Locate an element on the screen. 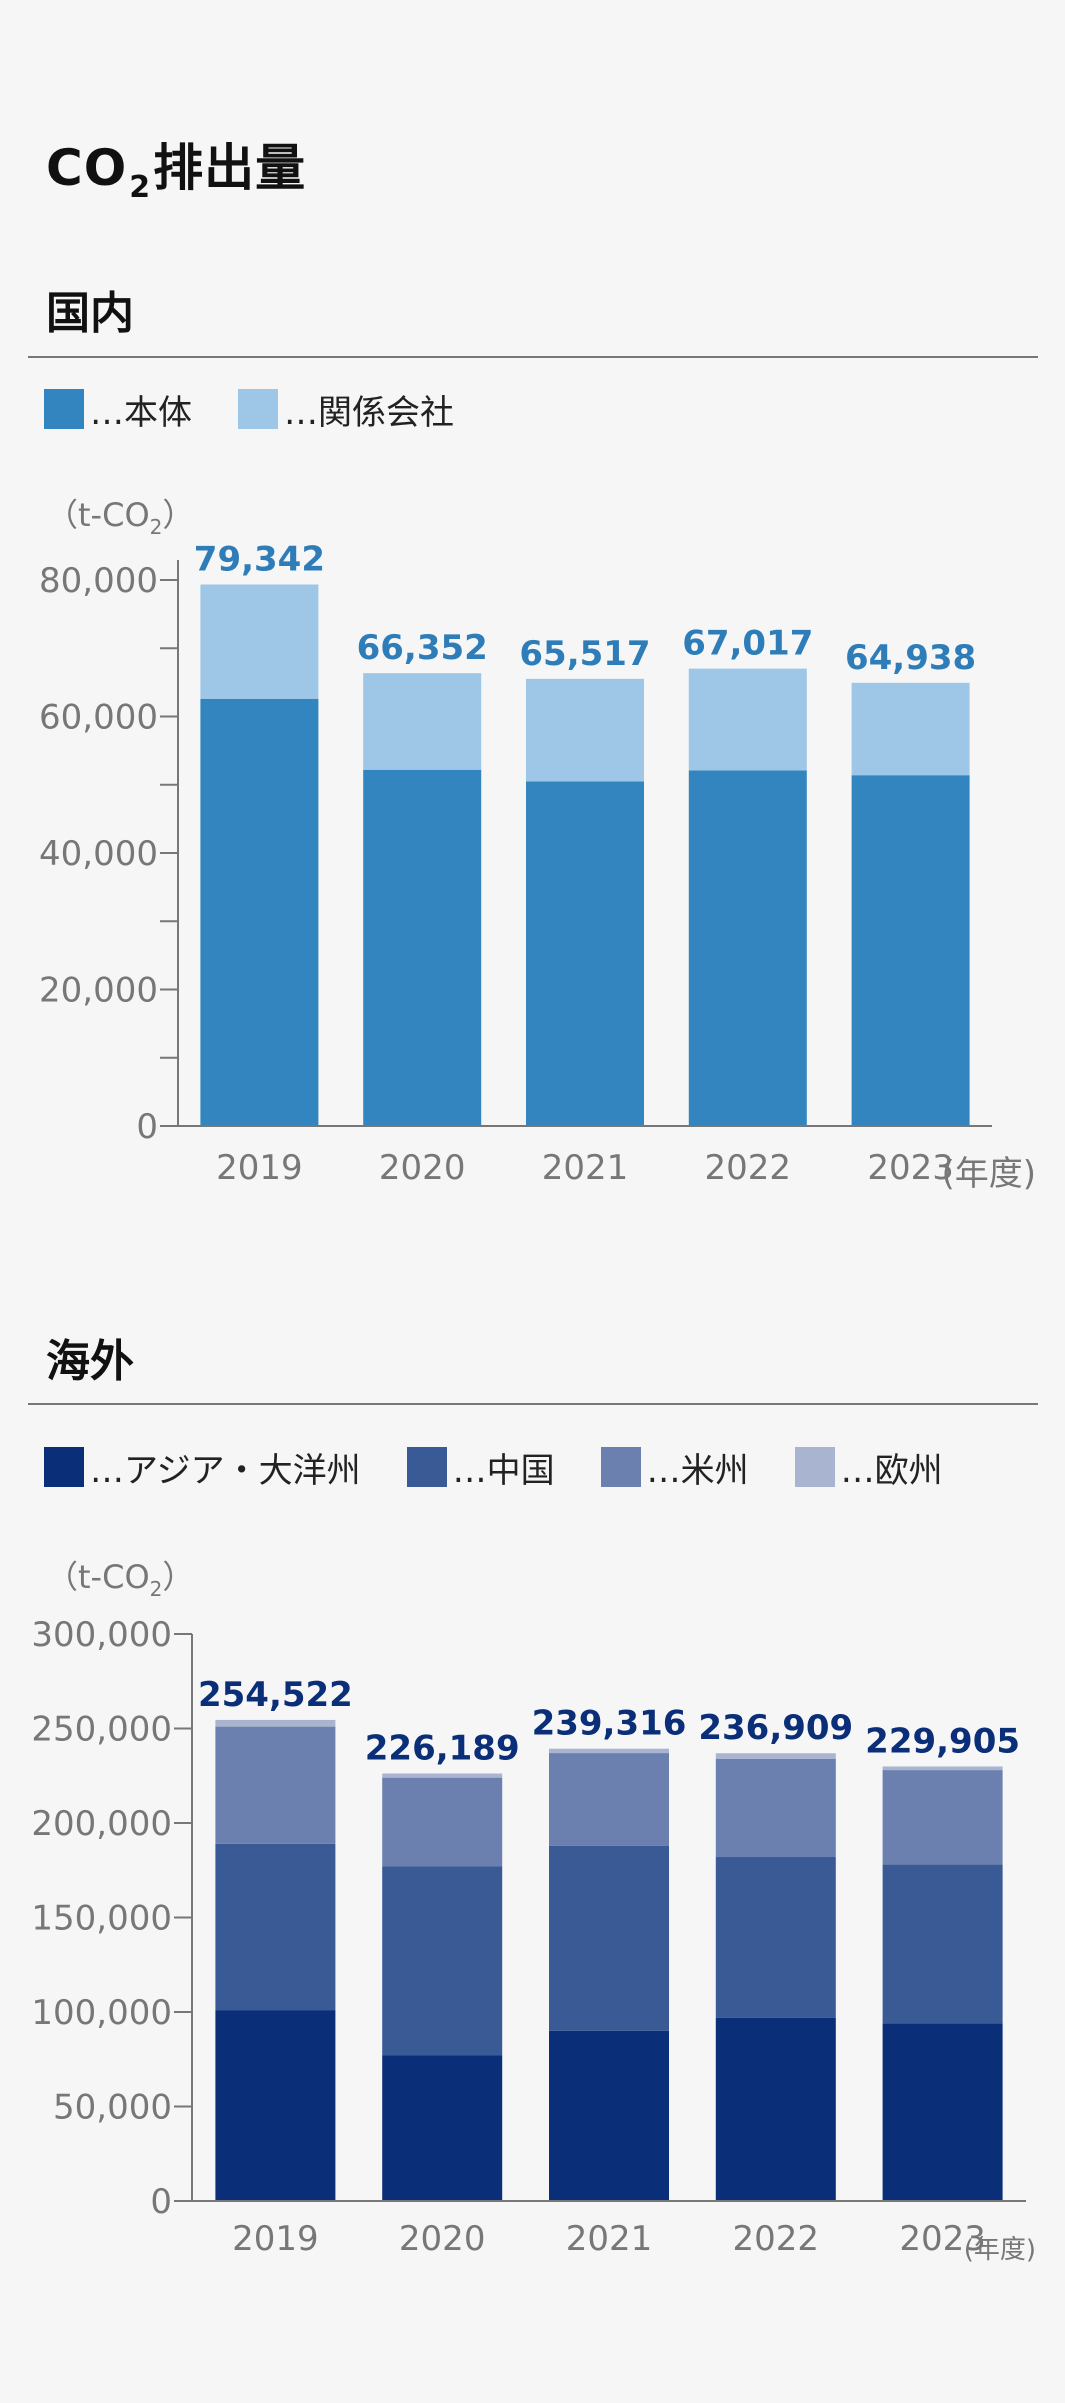 Image resolution: width=1065 pixels, height=2403 pixels. total-label-2020: 226,189 is located at coordinates (442, 1749).